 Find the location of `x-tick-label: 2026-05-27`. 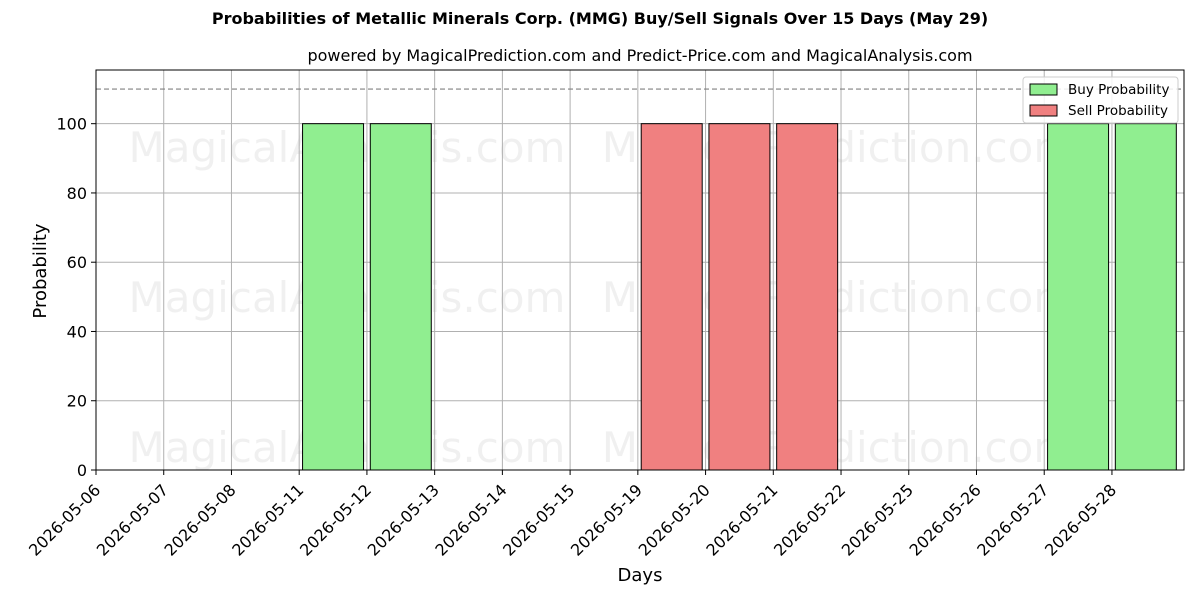

x-tick-label: 2026-05-27 is located at coordinates (1012, 519).